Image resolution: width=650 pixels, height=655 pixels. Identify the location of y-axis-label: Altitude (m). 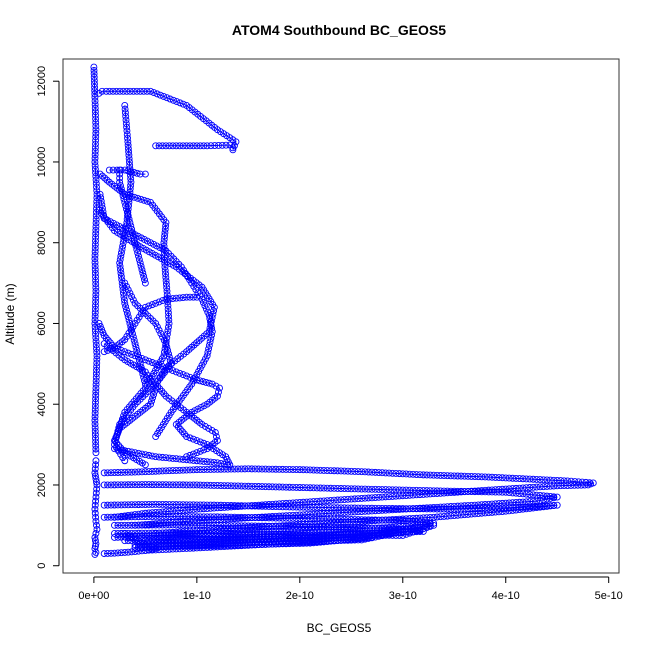
(10, 313).